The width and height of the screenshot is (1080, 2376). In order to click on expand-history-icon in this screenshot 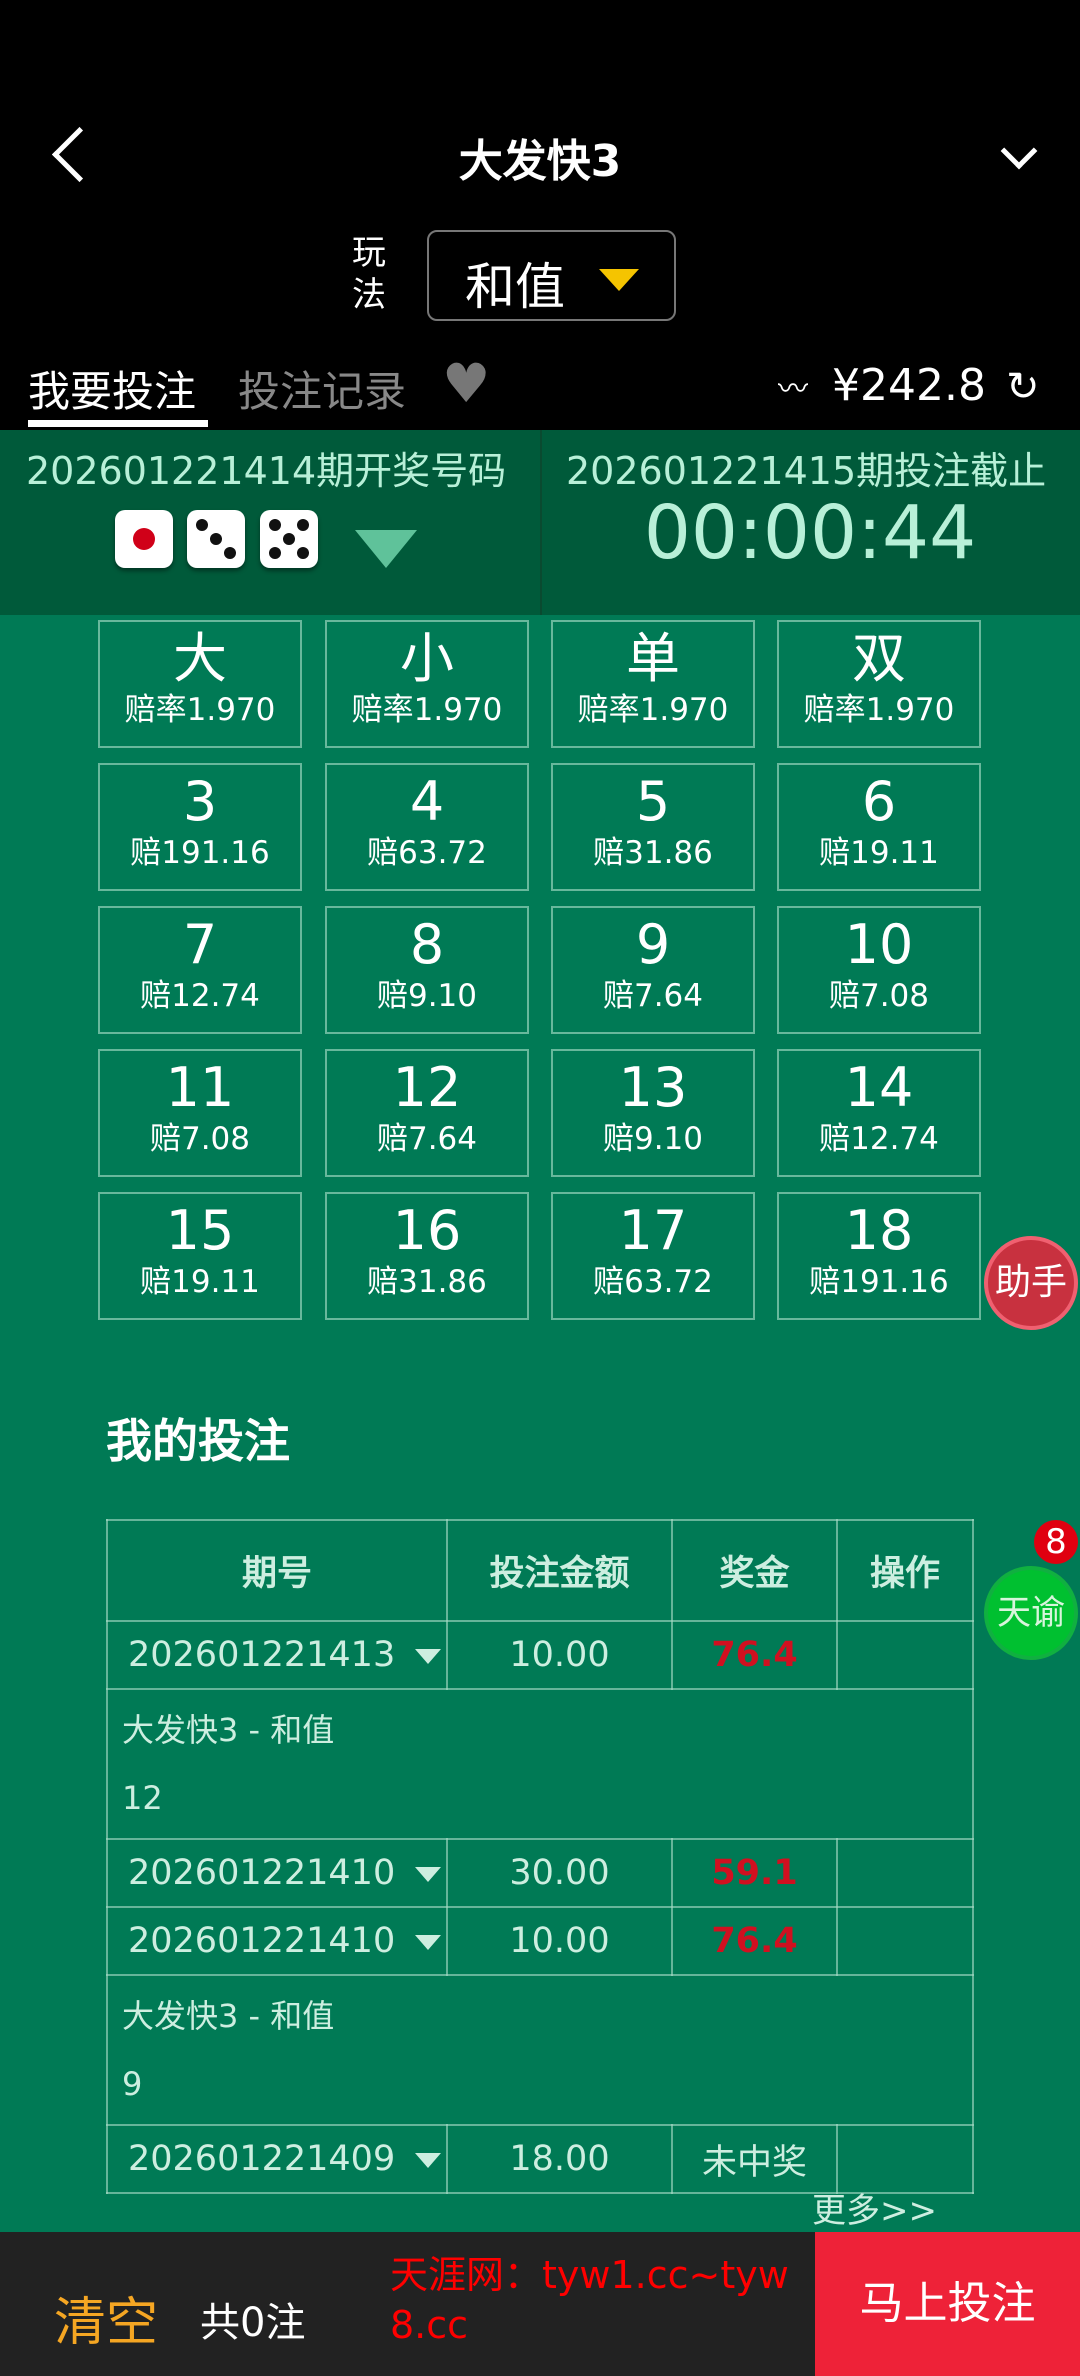, I will do `click(386, 549)`.